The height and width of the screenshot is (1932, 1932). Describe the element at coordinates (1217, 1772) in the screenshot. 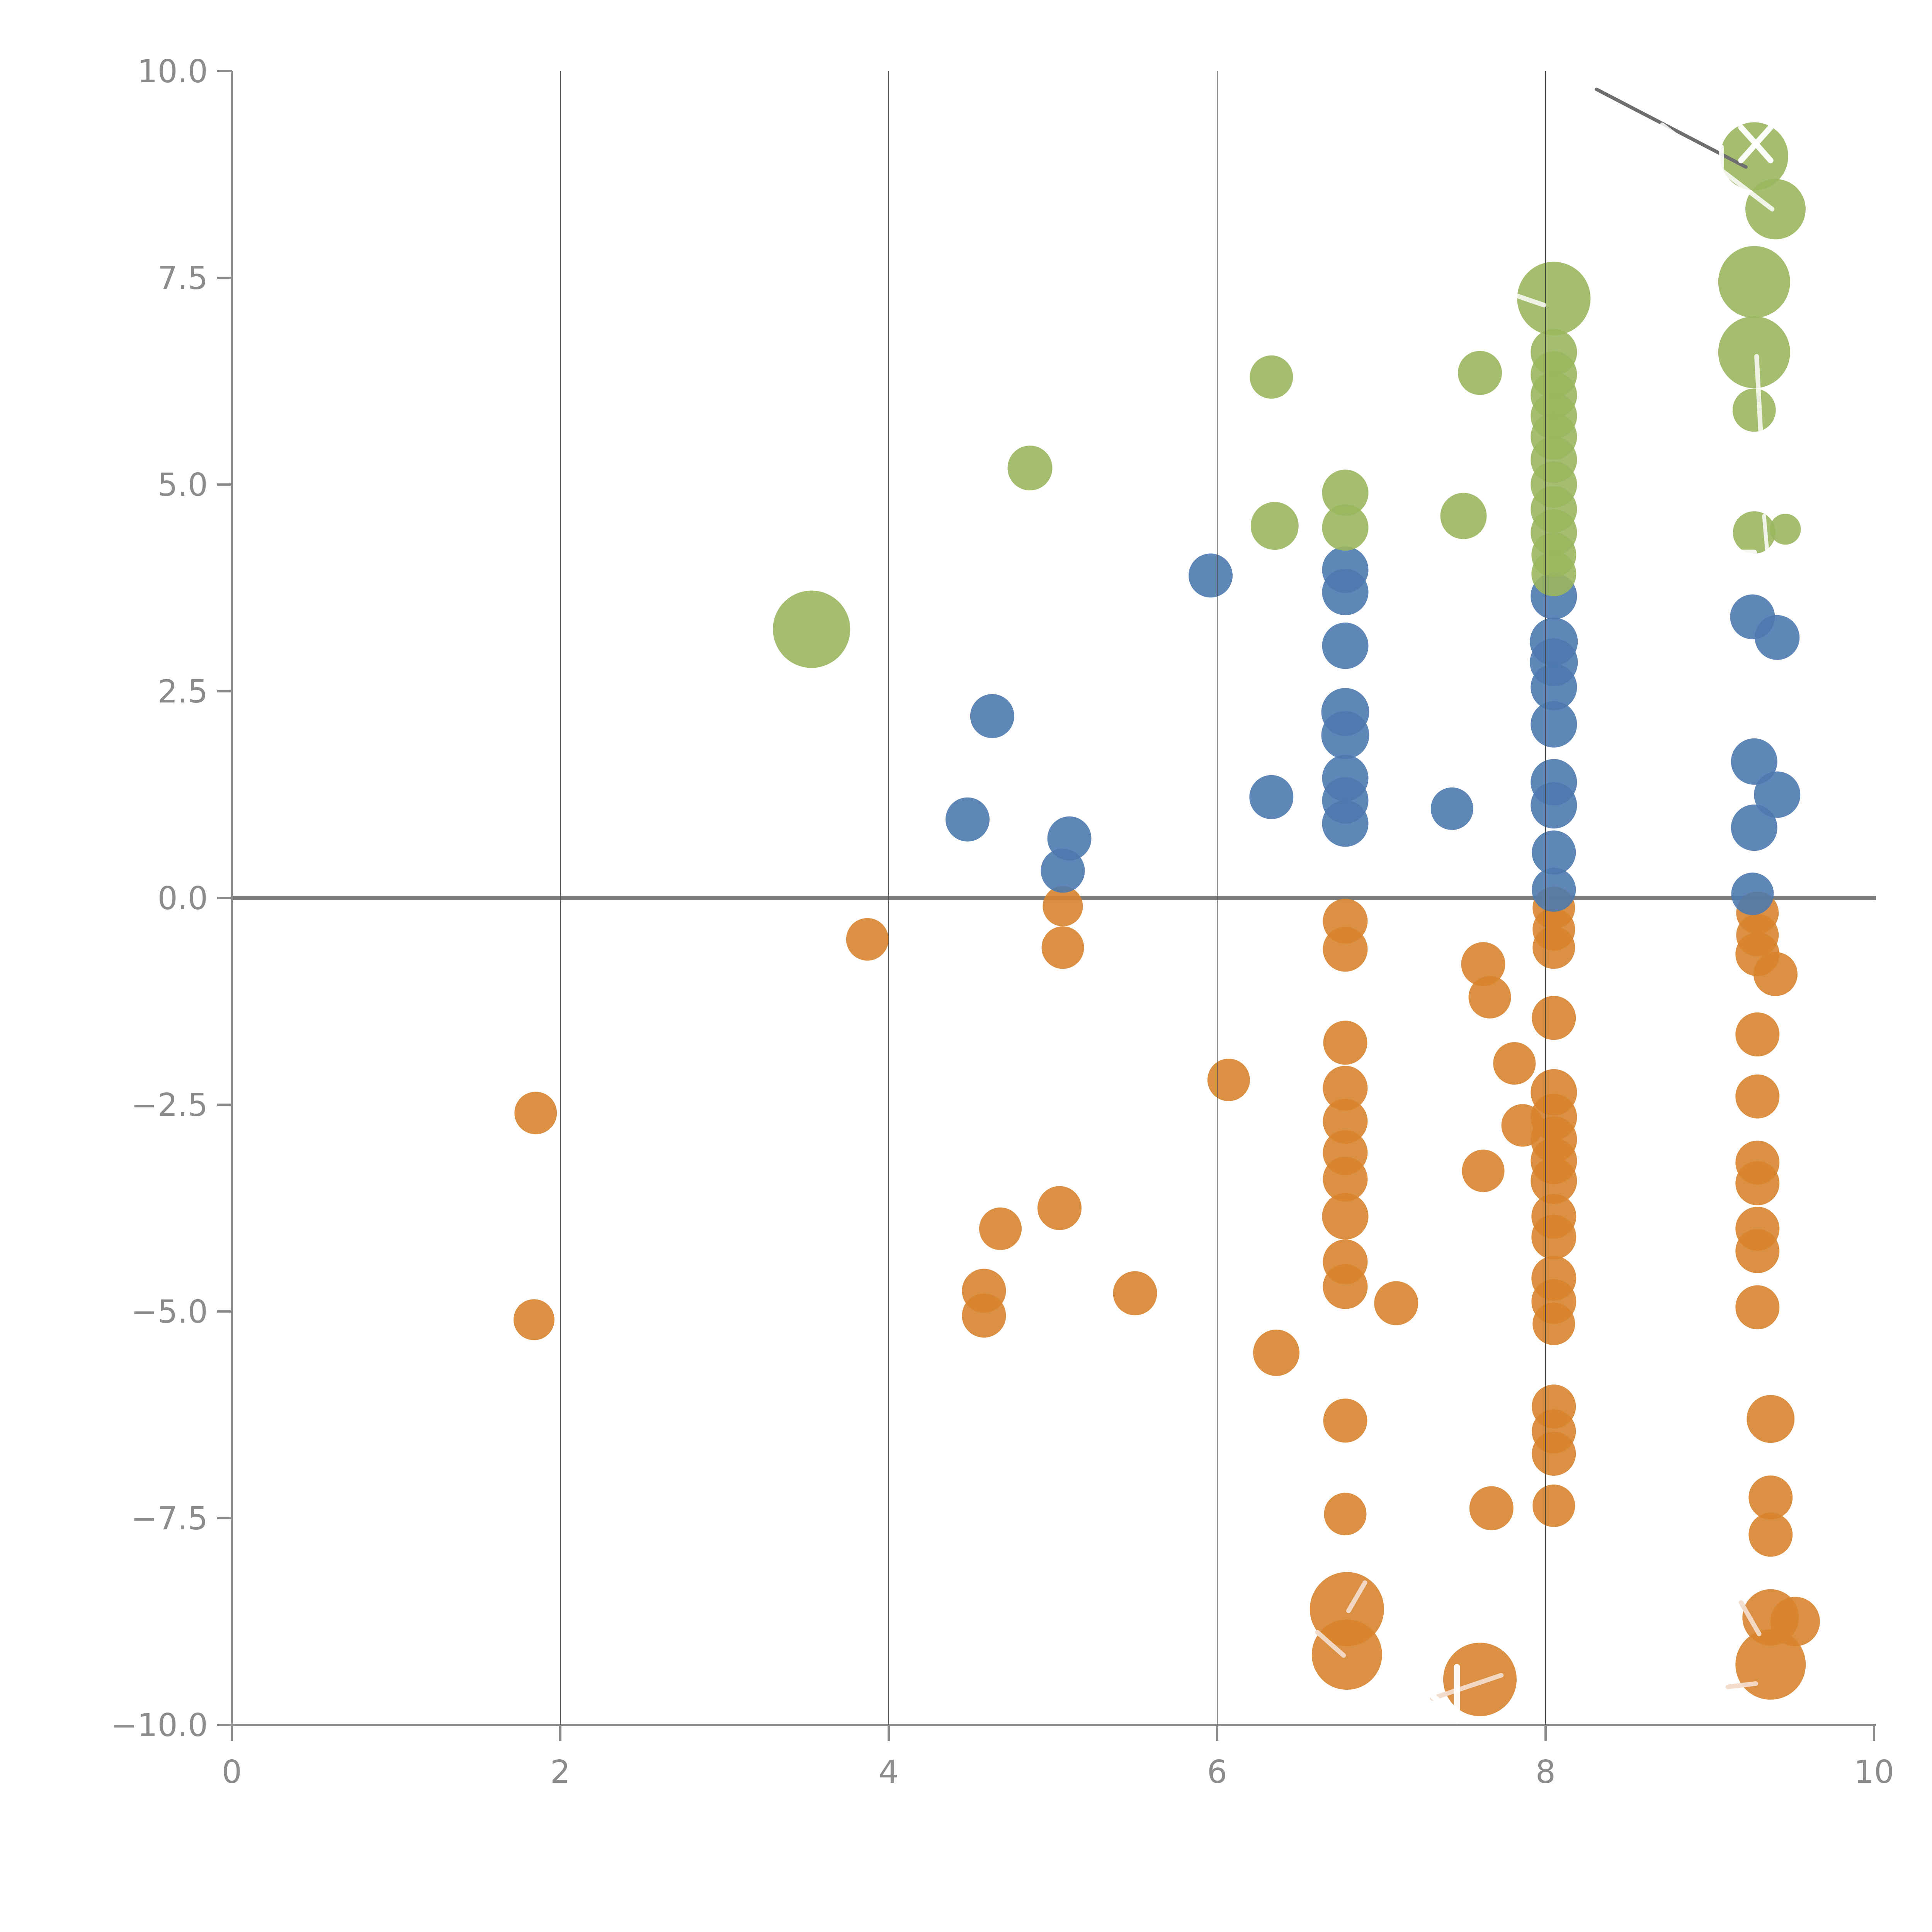

I see `x-axis-tick-label: 6` at that location.